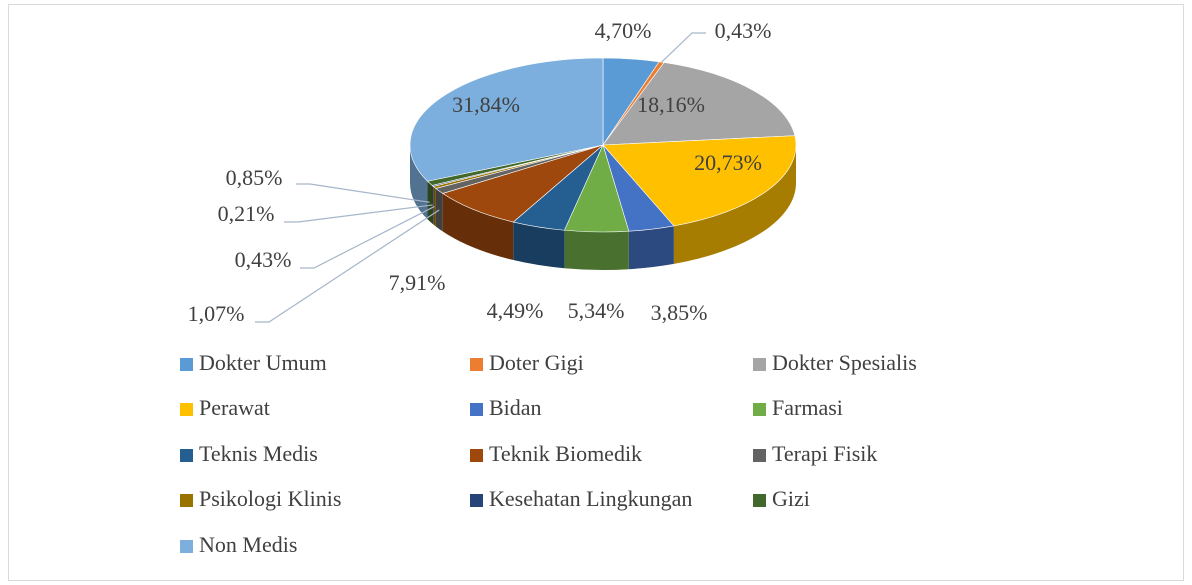 The height and width of the screenshot is (585, 1192). I want to click on legend-label: Doter Gigi, so click(536, 362).